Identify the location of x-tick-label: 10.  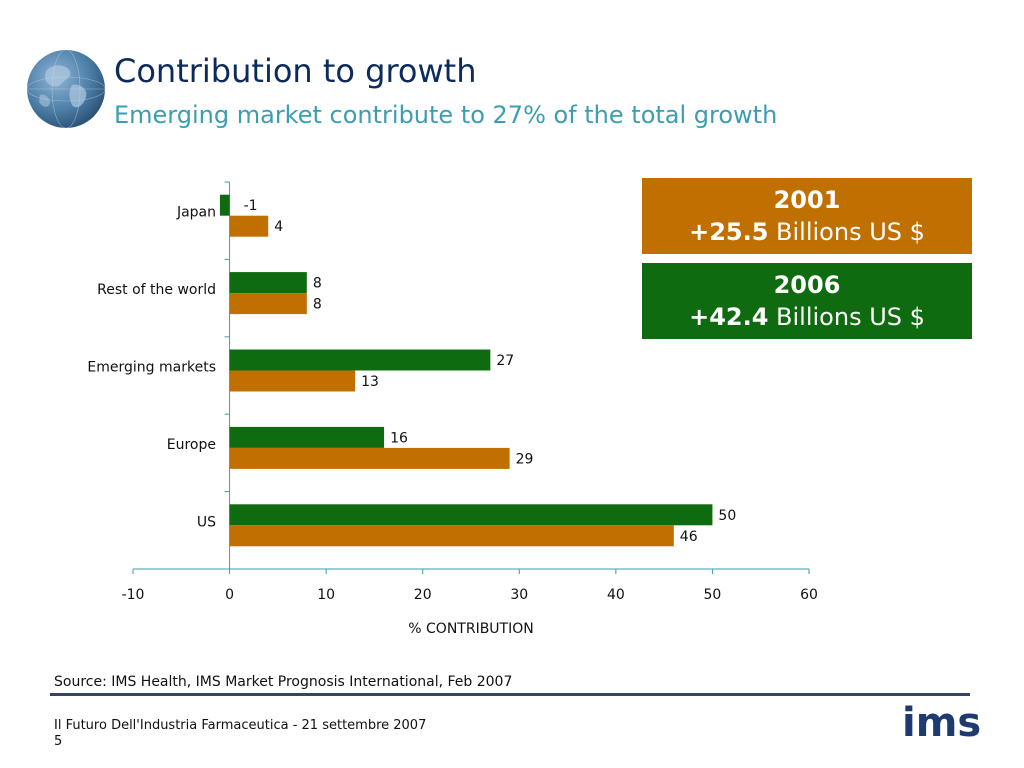
(326, 595).